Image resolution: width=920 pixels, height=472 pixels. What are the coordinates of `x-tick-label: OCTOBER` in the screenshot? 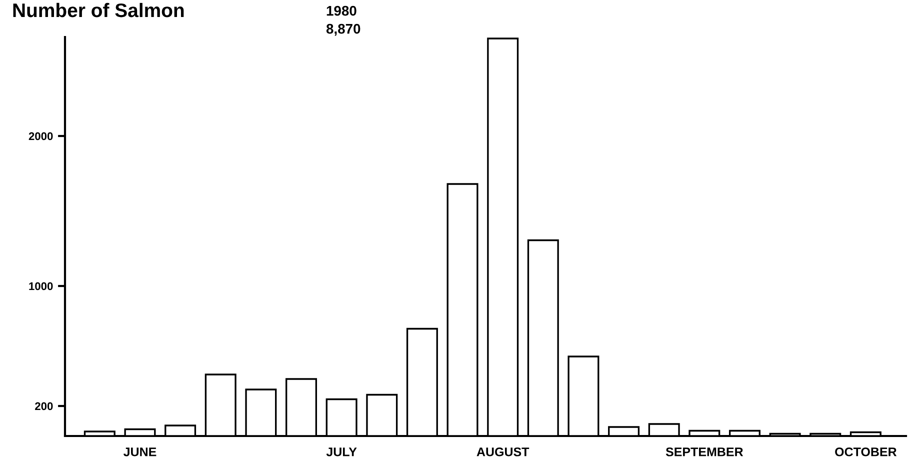 It's located at (866, 451).